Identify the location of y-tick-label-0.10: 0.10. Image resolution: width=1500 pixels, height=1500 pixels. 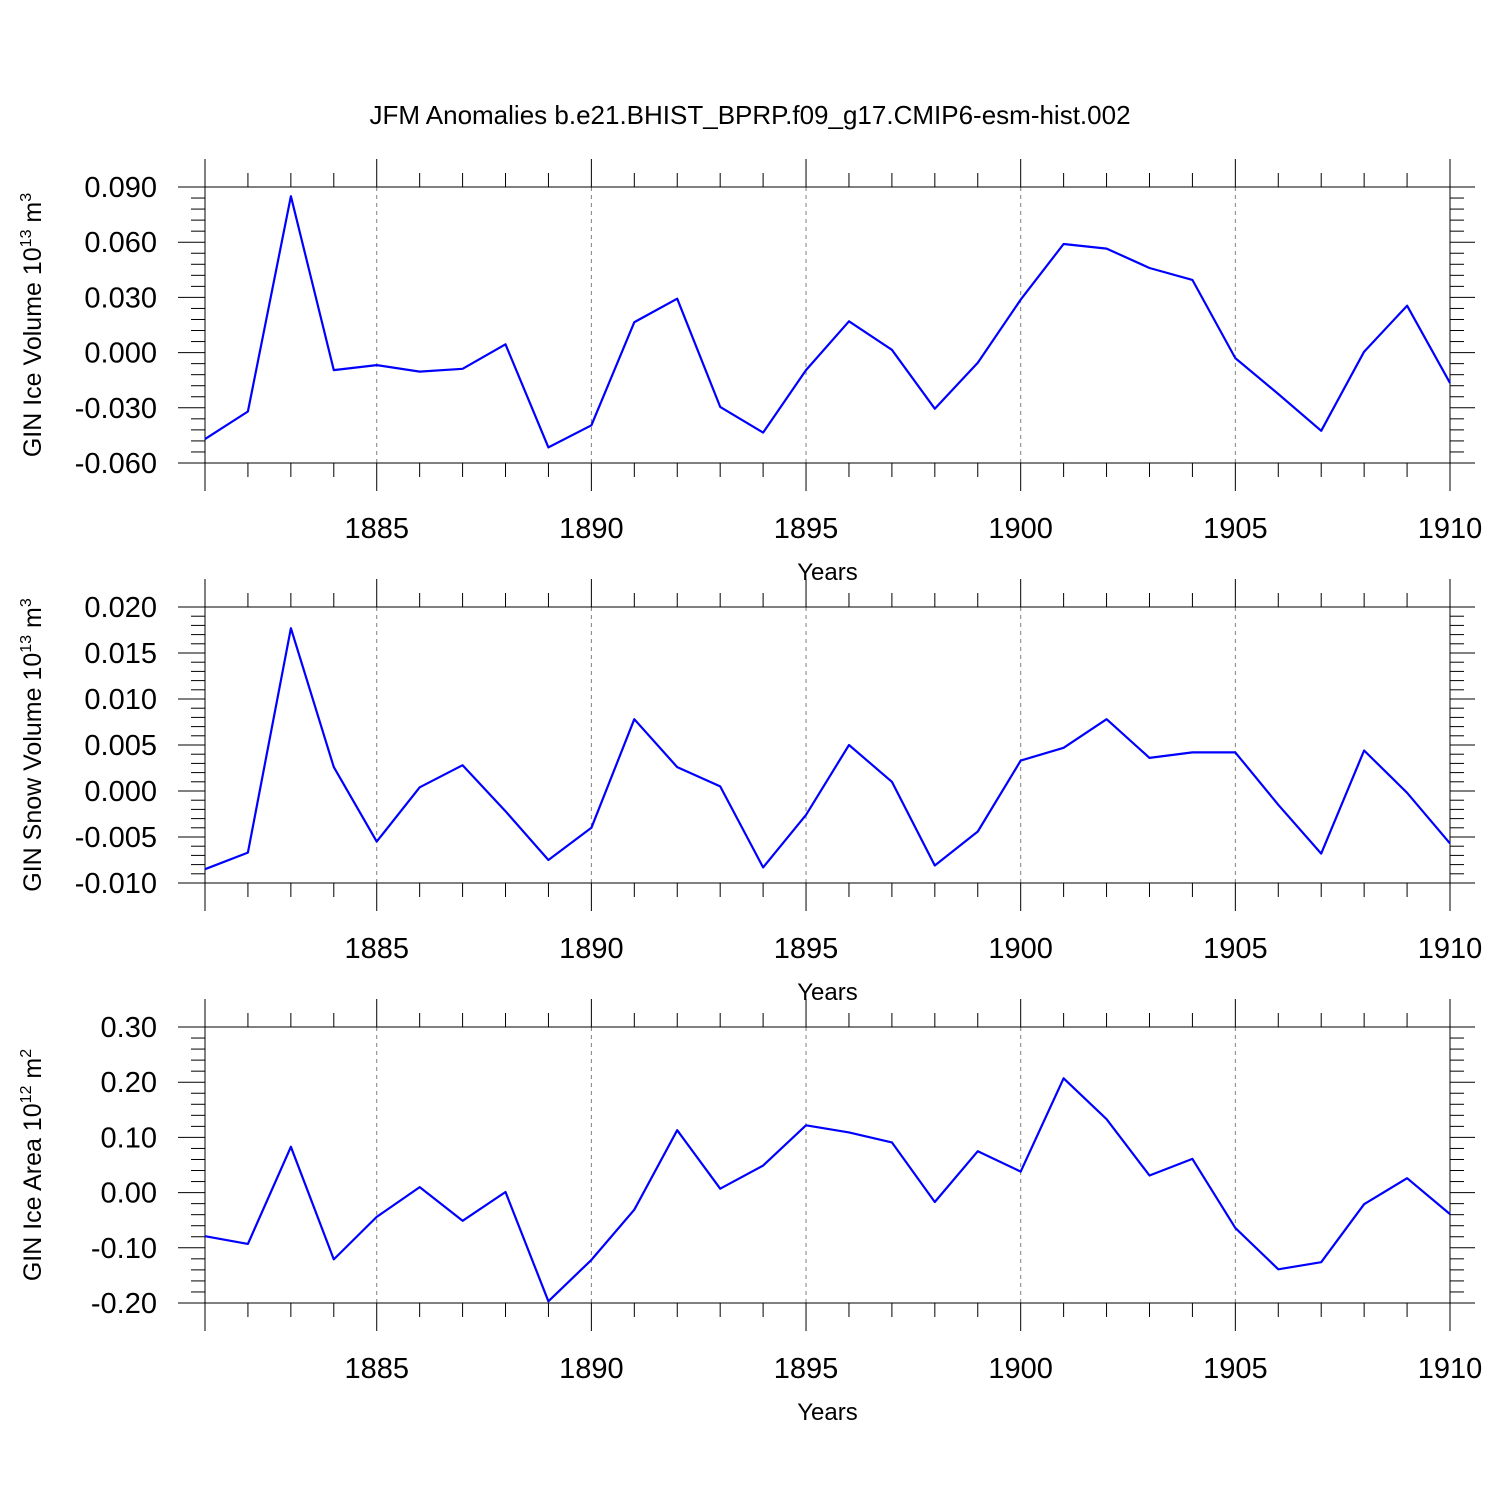
(129, 1138).